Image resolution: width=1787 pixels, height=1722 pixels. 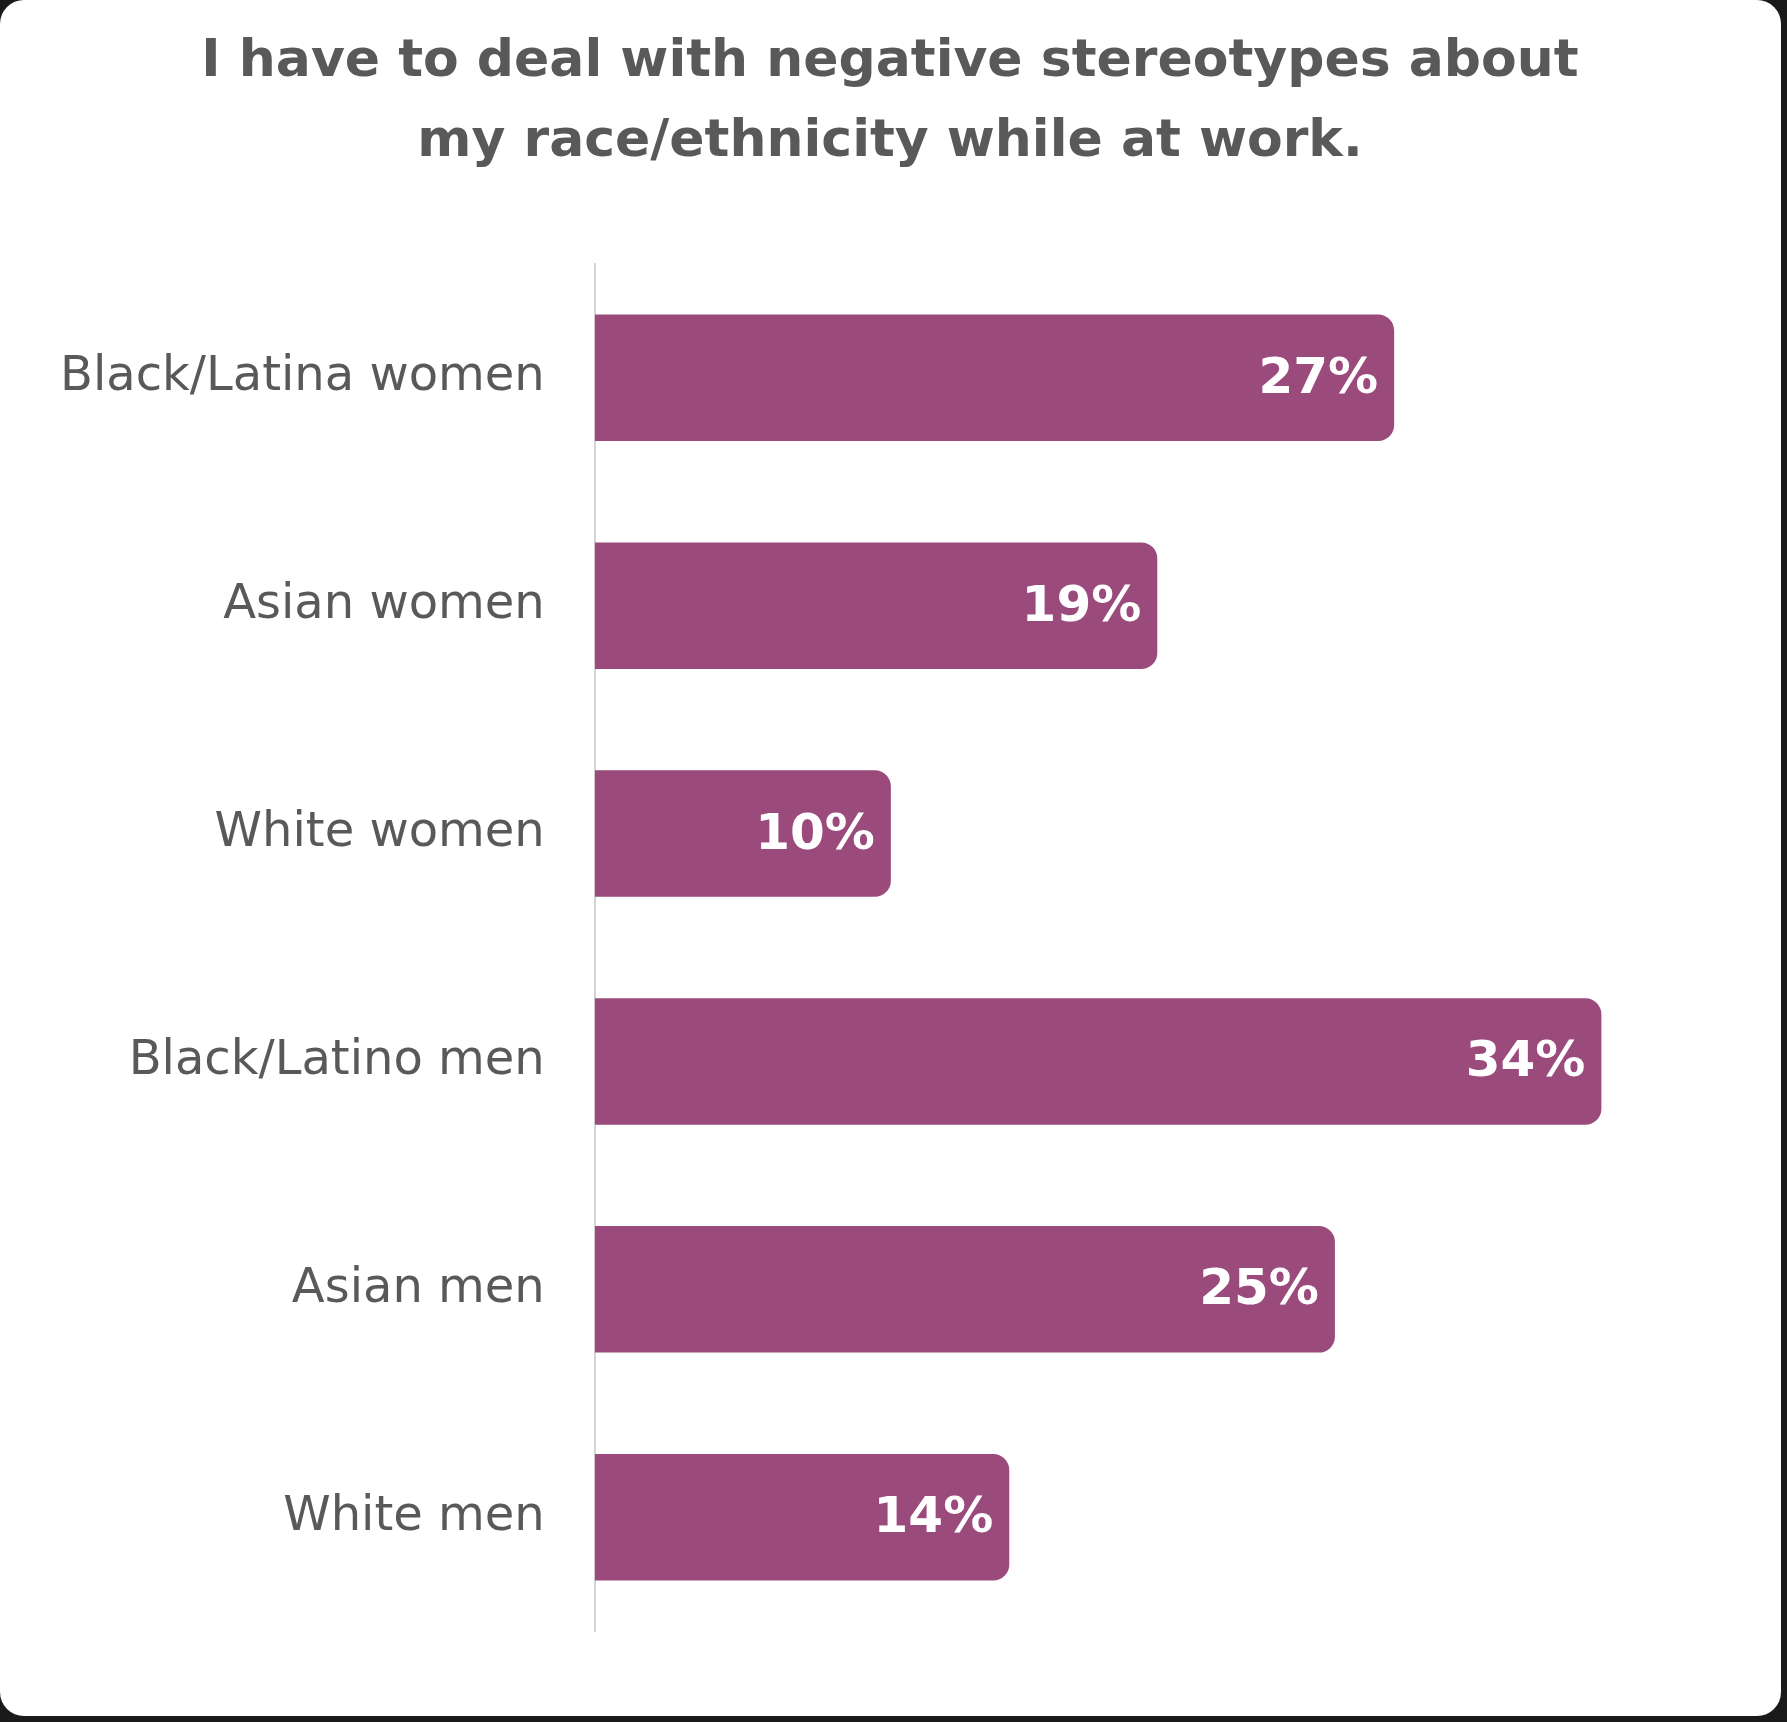 I want to click on y-tick-label: White men, so click(x=414, y=1512).